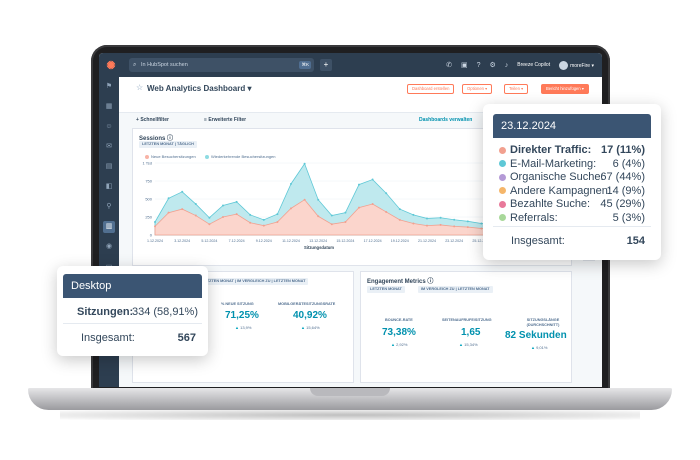 This screenshot has height=460, width=700. I want to click on engagement-pill-compare: IM VERGLEICH ZU | LETZTEN MONAT, so click(455, 289).